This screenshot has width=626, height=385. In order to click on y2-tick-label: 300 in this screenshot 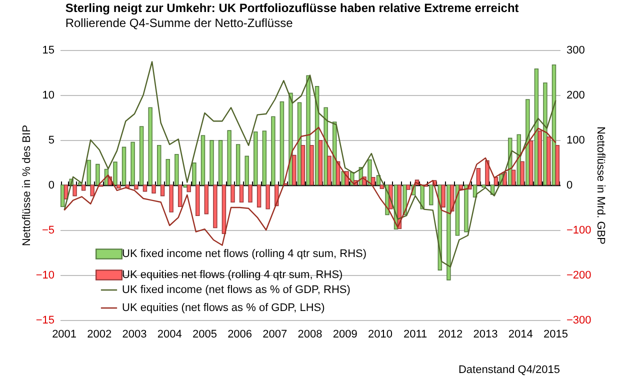, I will do `click(575, 50)`.